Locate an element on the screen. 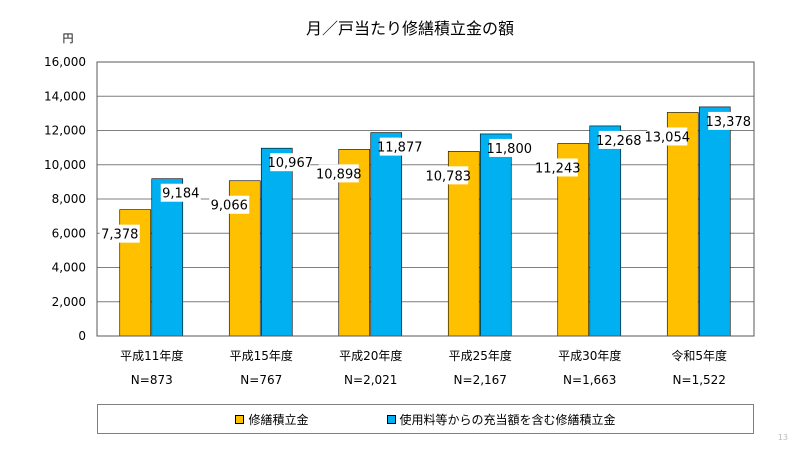 The width and height of the screenshot is (800, 450). data-label: 9,184 is located at coordinates (180, 194).